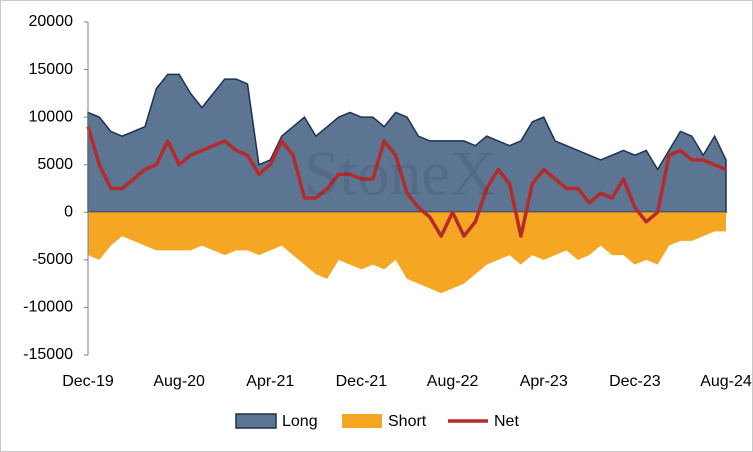 This screenshot has width=753, height=452. I want to click on legend-label: Short, so click(407, 421).